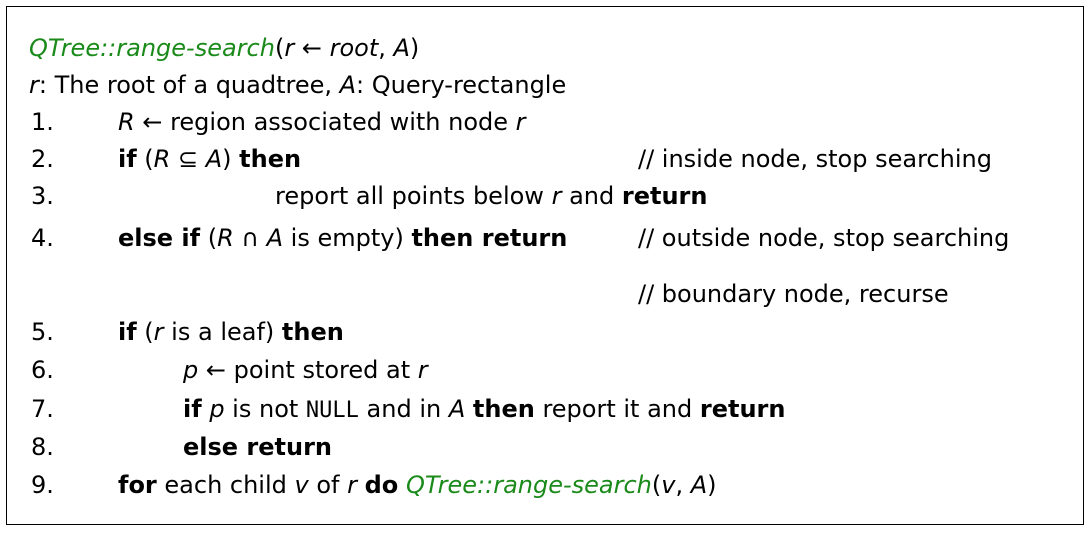  What do you see at coordinates (42, 159) in the screenshot?
I see `line-number: 2.` at bounding box center [42, 159].